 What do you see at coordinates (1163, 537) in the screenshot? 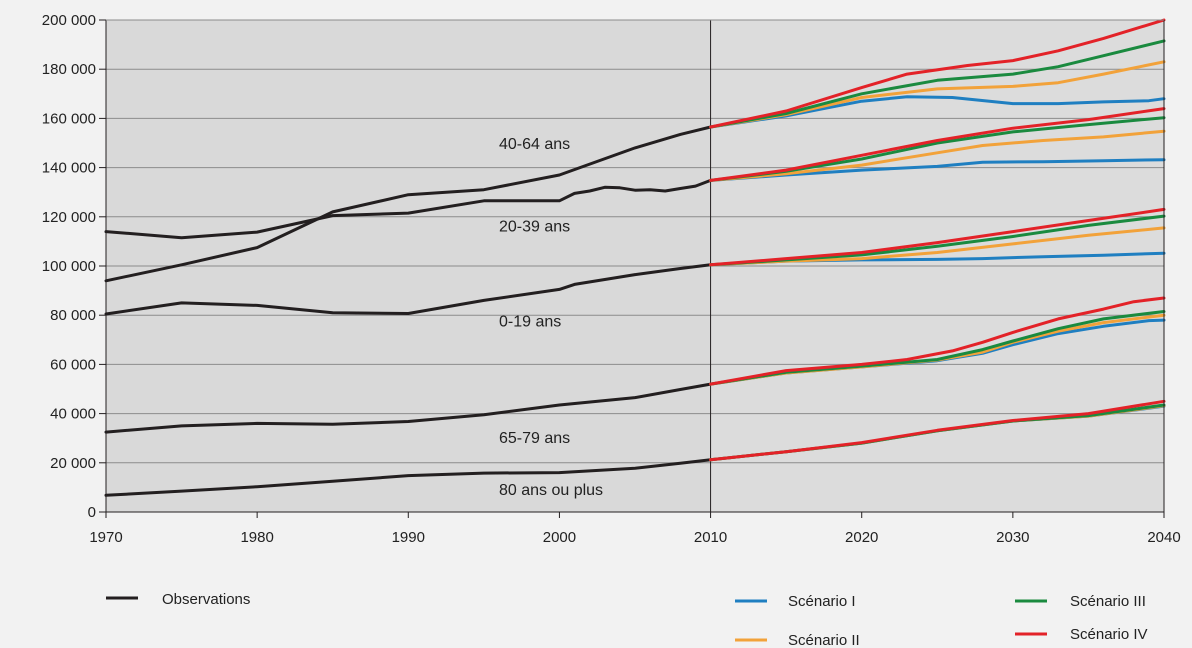
I see `x-tick-label: 2040` at bounding box center [1163, 537].